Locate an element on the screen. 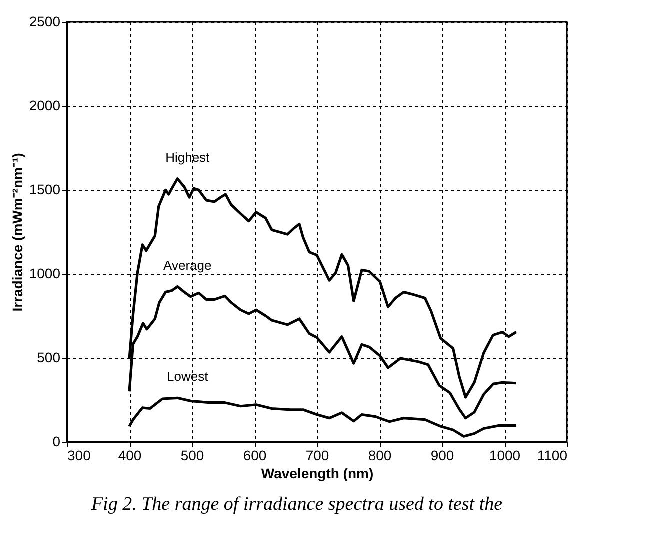 The width and height of the screenshot is (650, 555). y-tick-label: 2500 is located at coordinates (45, 22).